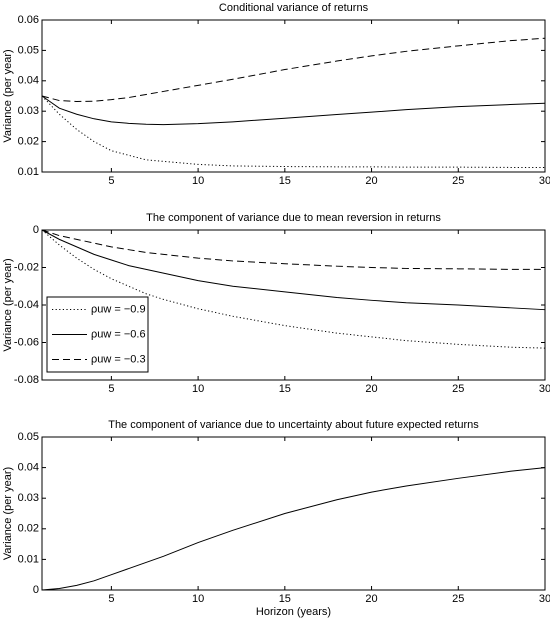 The image size is (550, 623). Describe the element at coordinates (26, 305) in the screenshot. I see `y-tick-label: -0.04` at that location.